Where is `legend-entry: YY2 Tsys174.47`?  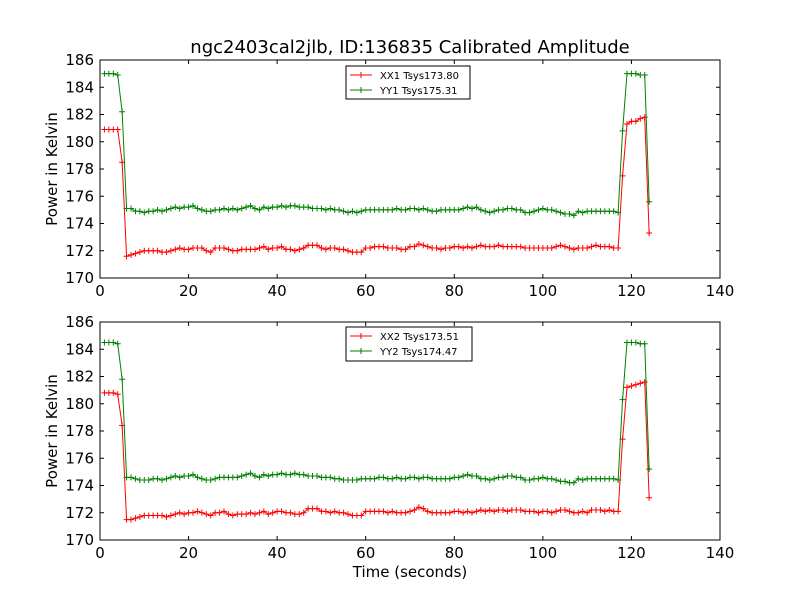 legend-entry: YY2 Tsys174.47 is located at coordinates (418, 352).